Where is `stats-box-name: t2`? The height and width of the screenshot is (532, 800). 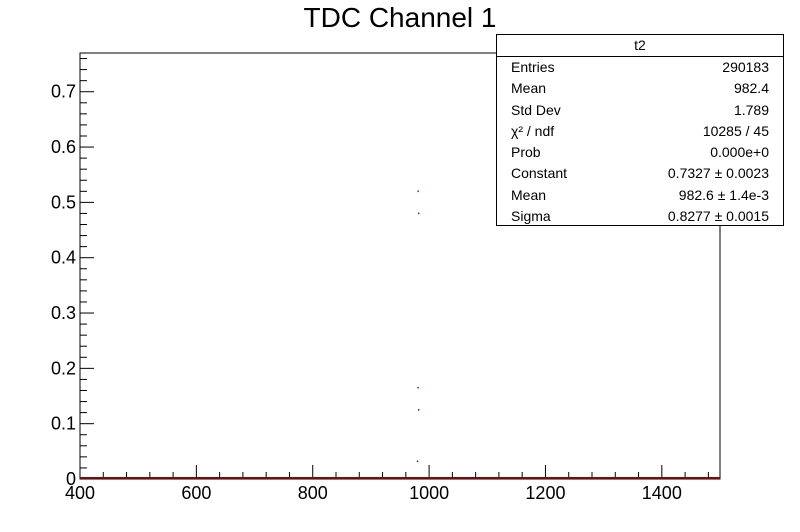 stats-box-name: t2 is located at coordinates (640, 46).